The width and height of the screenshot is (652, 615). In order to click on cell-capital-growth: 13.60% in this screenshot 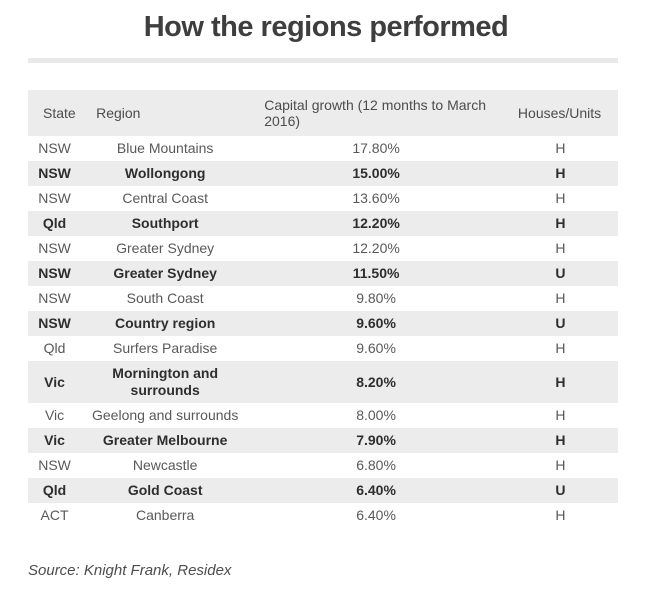, I will do `click(376, 198)`.